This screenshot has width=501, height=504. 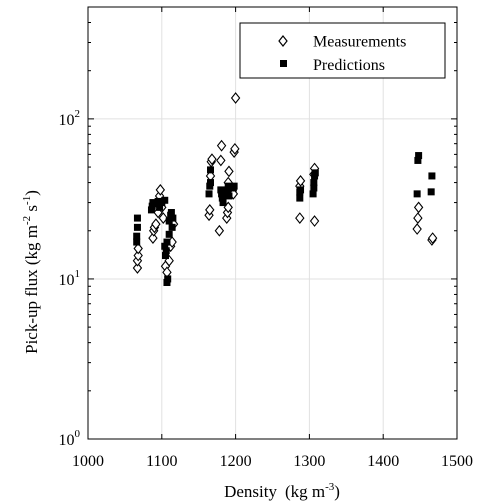 I want to click on y-tick-label: 10¹, so click(x=70, y=278).